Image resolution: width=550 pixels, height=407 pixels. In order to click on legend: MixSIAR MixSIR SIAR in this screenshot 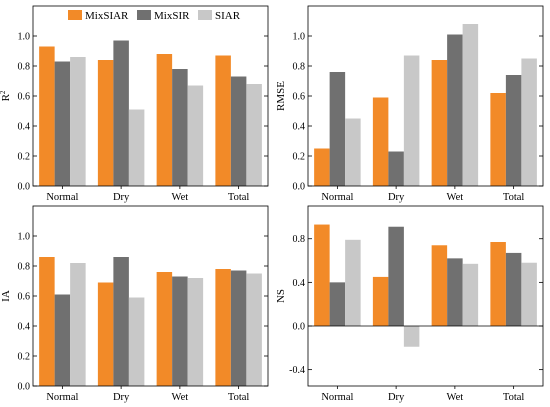, I will do `click(154, 16)`.